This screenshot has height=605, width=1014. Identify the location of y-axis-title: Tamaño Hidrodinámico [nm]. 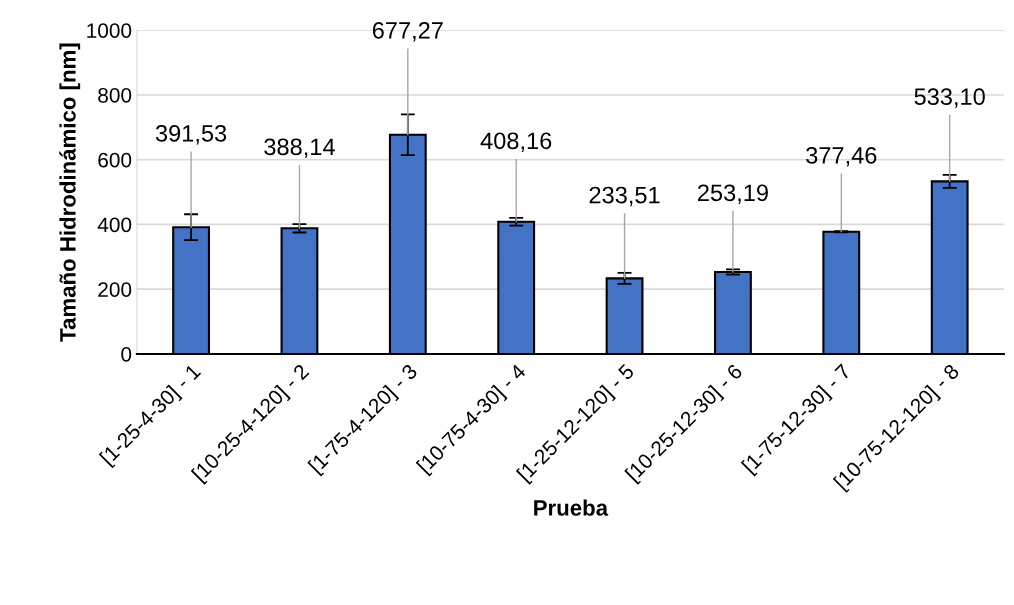
(70, 192).